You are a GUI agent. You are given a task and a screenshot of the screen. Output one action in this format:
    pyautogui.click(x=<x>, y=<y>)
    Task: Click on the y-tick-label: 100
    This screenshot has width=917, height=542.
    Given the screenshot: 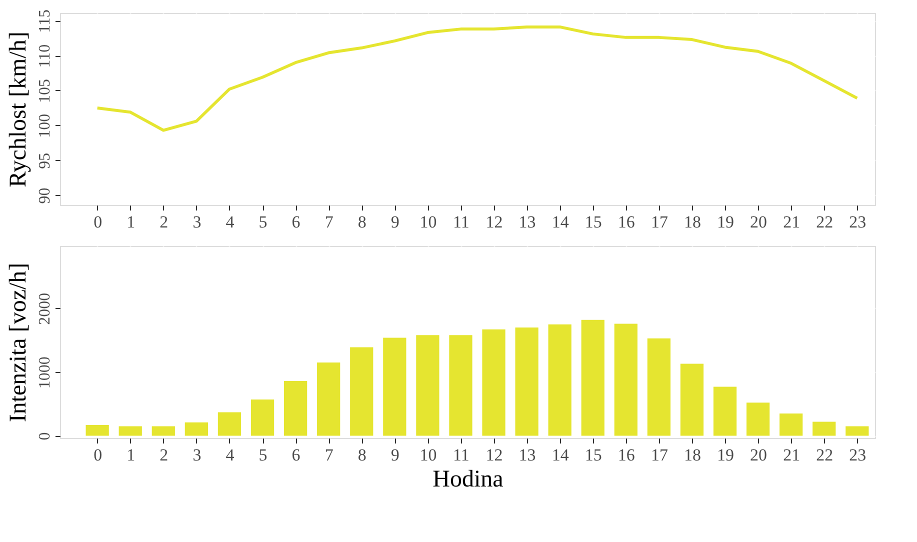 What is the action you would take?
    pyautogui.click(x=45, y=126)
    